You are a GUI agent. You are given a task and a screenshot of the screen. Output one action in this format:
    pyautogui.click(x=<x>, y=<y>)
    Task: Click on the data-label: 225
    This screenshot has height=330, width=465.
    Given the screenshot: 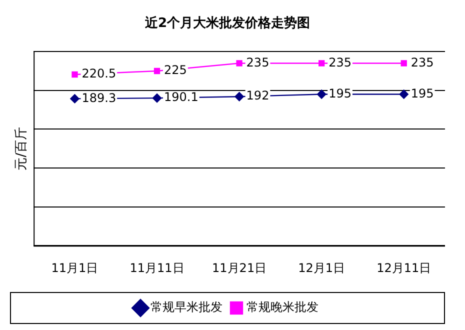 What is the action you would take?
    pyautogui.click(x=175, y=70)
    